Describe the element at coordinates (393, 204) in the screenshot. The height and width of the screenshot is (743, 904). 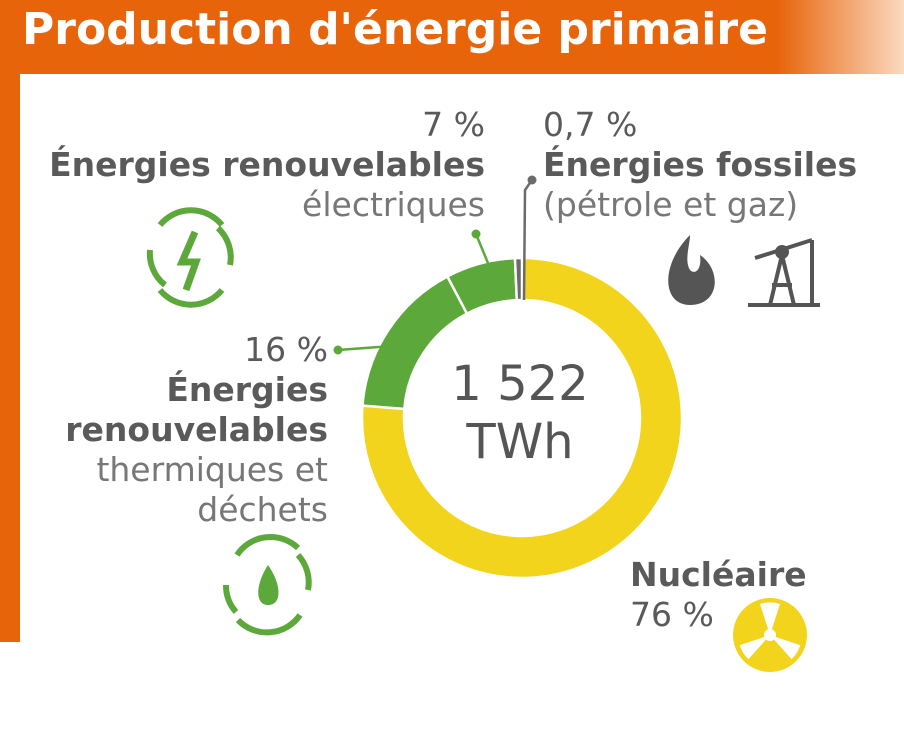
I see `category-description: électriques` at that location.